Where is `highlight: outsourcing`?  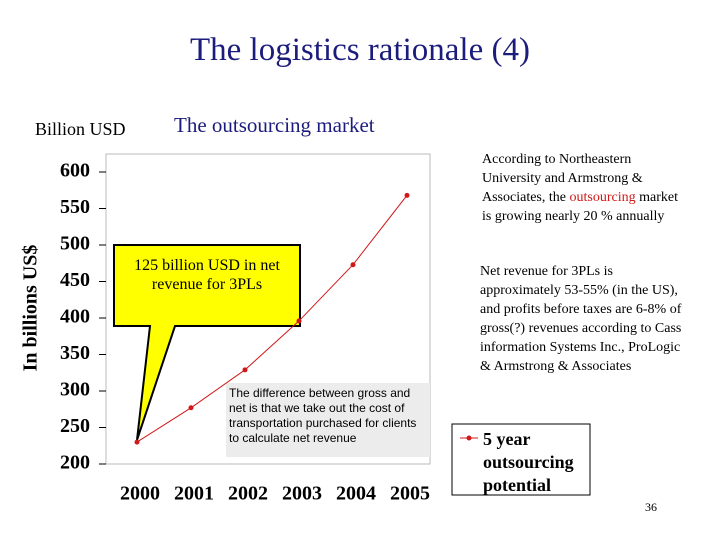
highlight: outsourcing is located at coordinates (602, 197).